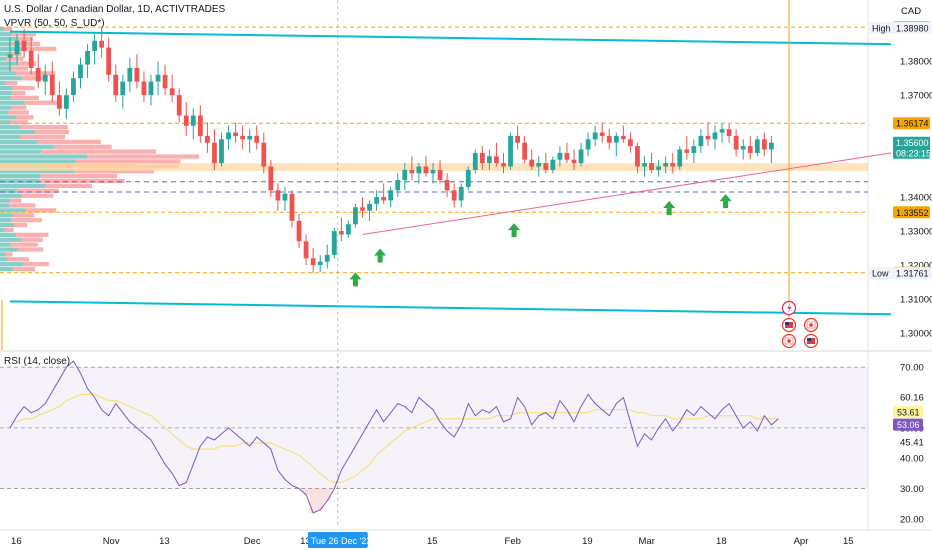  What do you see at coordinates (908, 411) in the screenshot?
I see `rsi-value-box` at bounding box center [908, 411].